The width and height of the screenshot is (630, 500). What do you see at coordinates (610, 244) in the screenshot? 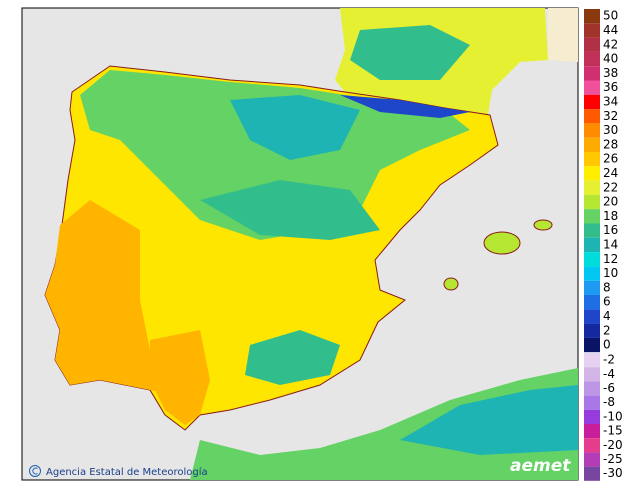
I see `legend-label: 14` at bounding box center [610, 244].